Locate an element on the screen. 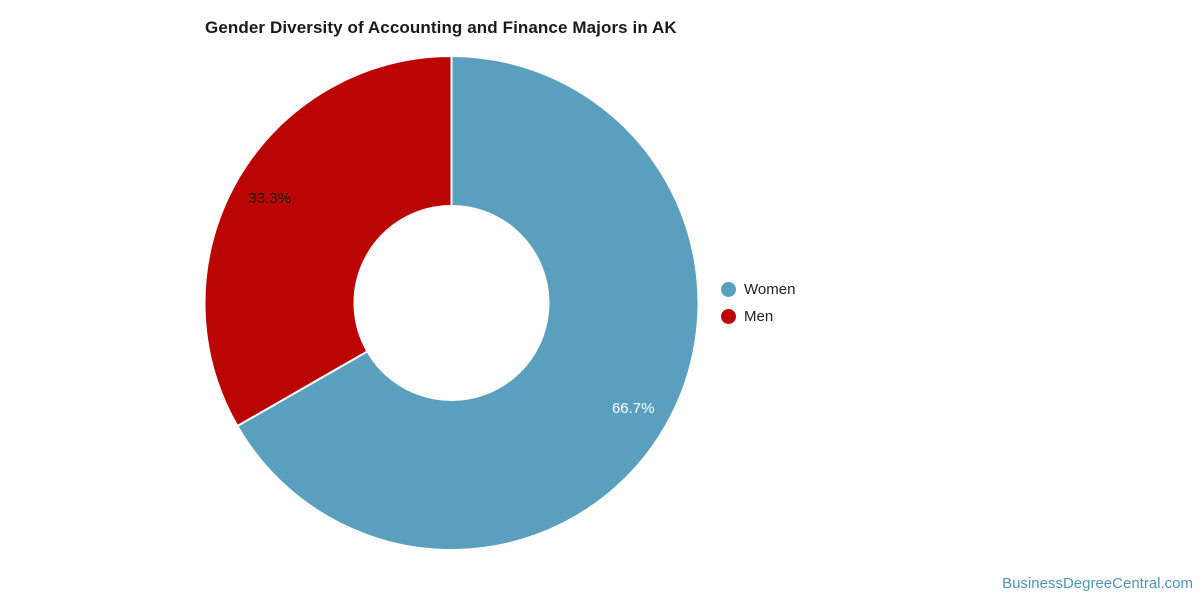 This screenshot has height=600, width=1200. legend-swatch-women-icon is located at coordinates (728, 289).